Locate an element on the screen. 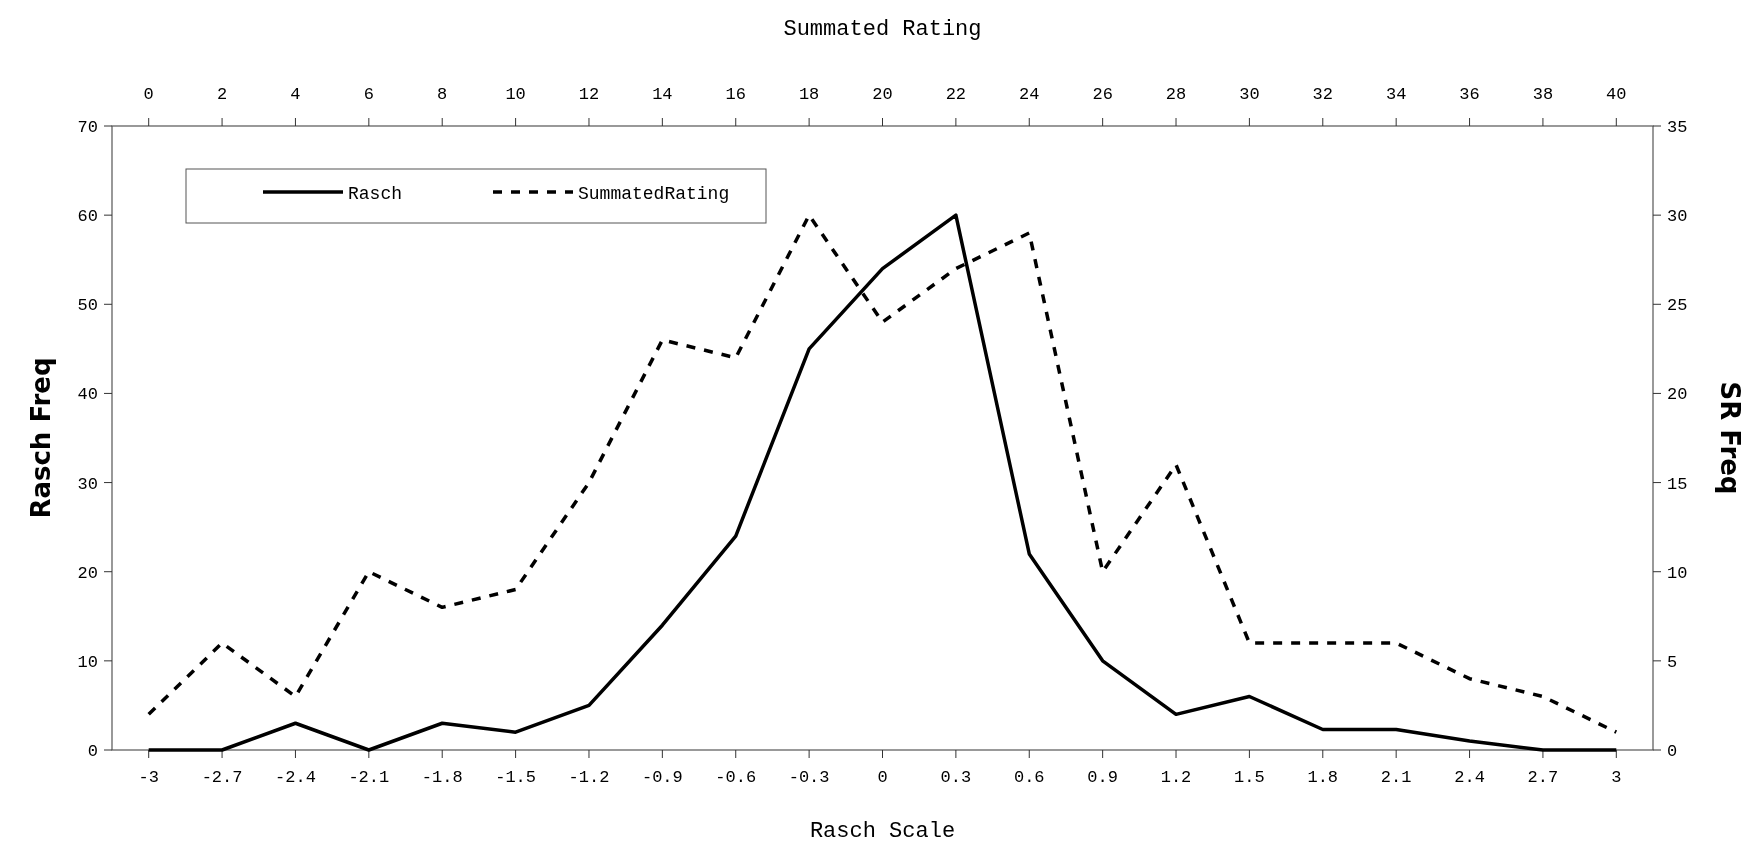 The width and height of the screenshot is (1745, 849). x-tick-label: 3 is located at coordinates (1616, 777).